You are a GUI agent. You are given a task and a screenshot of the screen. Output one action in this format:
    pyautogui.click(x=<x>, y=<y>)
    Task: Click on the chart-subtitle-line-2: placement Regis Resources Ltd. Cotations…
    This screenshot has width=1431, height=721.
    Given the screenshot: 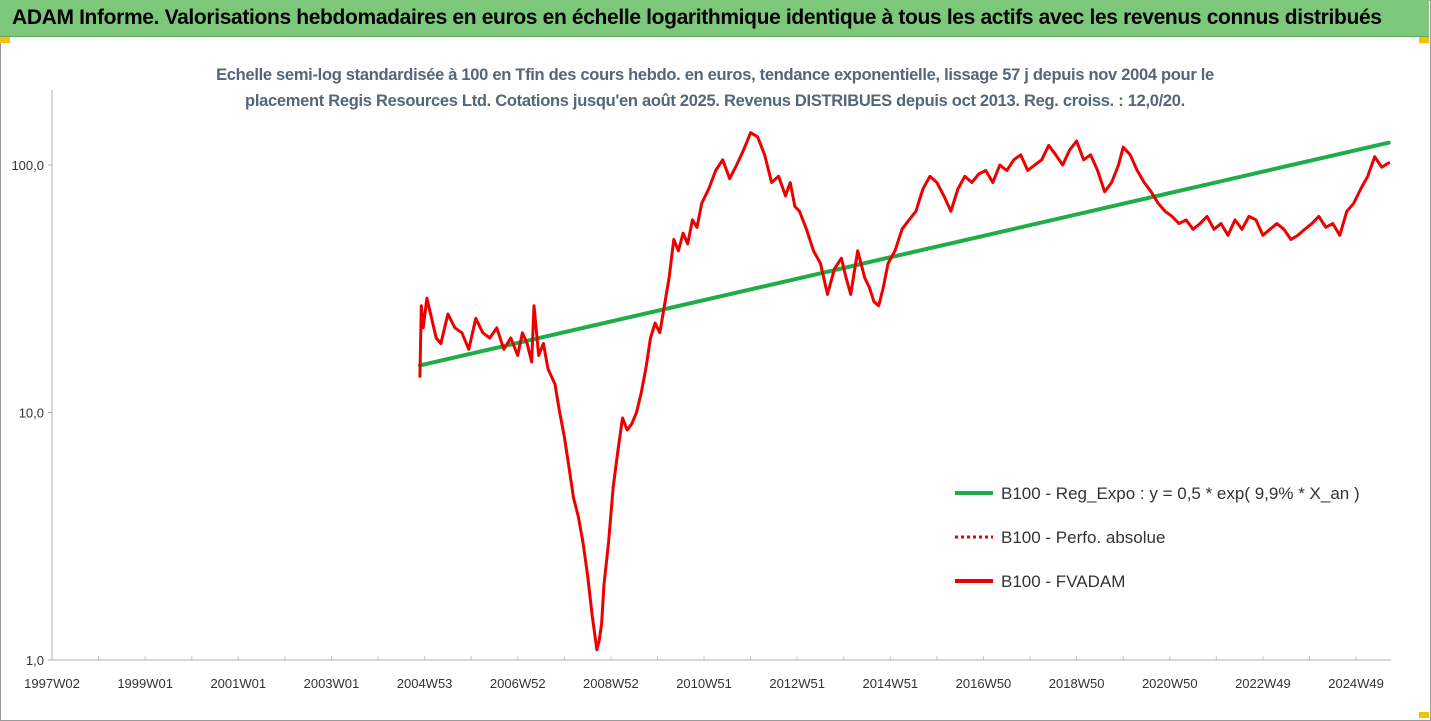 What is the action you would take?
    pyautogui.click(x=715, y=101)
    